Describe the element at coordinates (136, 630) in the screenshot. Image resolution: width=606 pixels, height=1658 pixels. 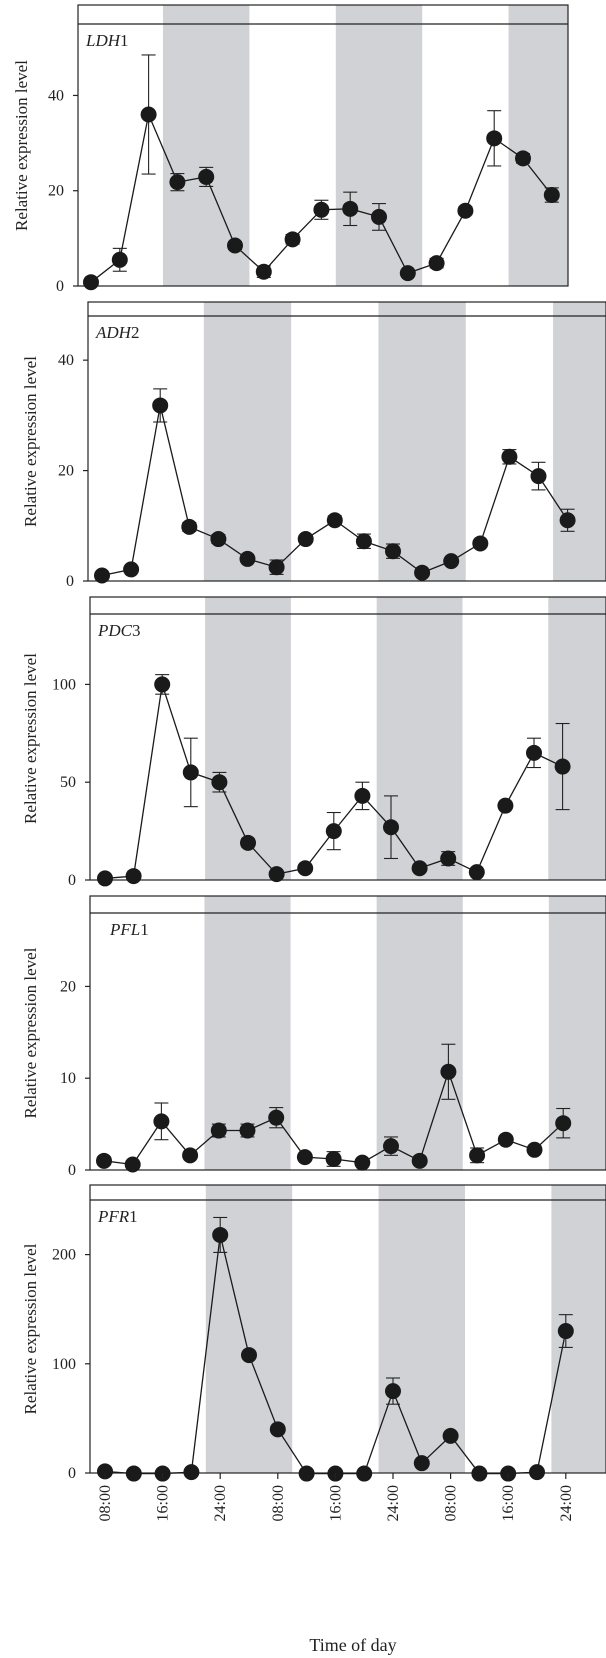
I see `gene-label-number: 3` at that location.